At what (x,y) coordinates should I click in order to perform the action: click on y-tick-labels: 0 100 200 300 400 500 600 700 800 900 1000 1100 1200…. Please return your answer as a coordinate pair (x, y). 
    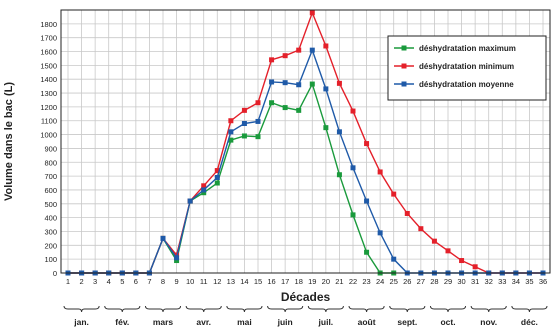
    Looking at the image, I should click on (48, 149).